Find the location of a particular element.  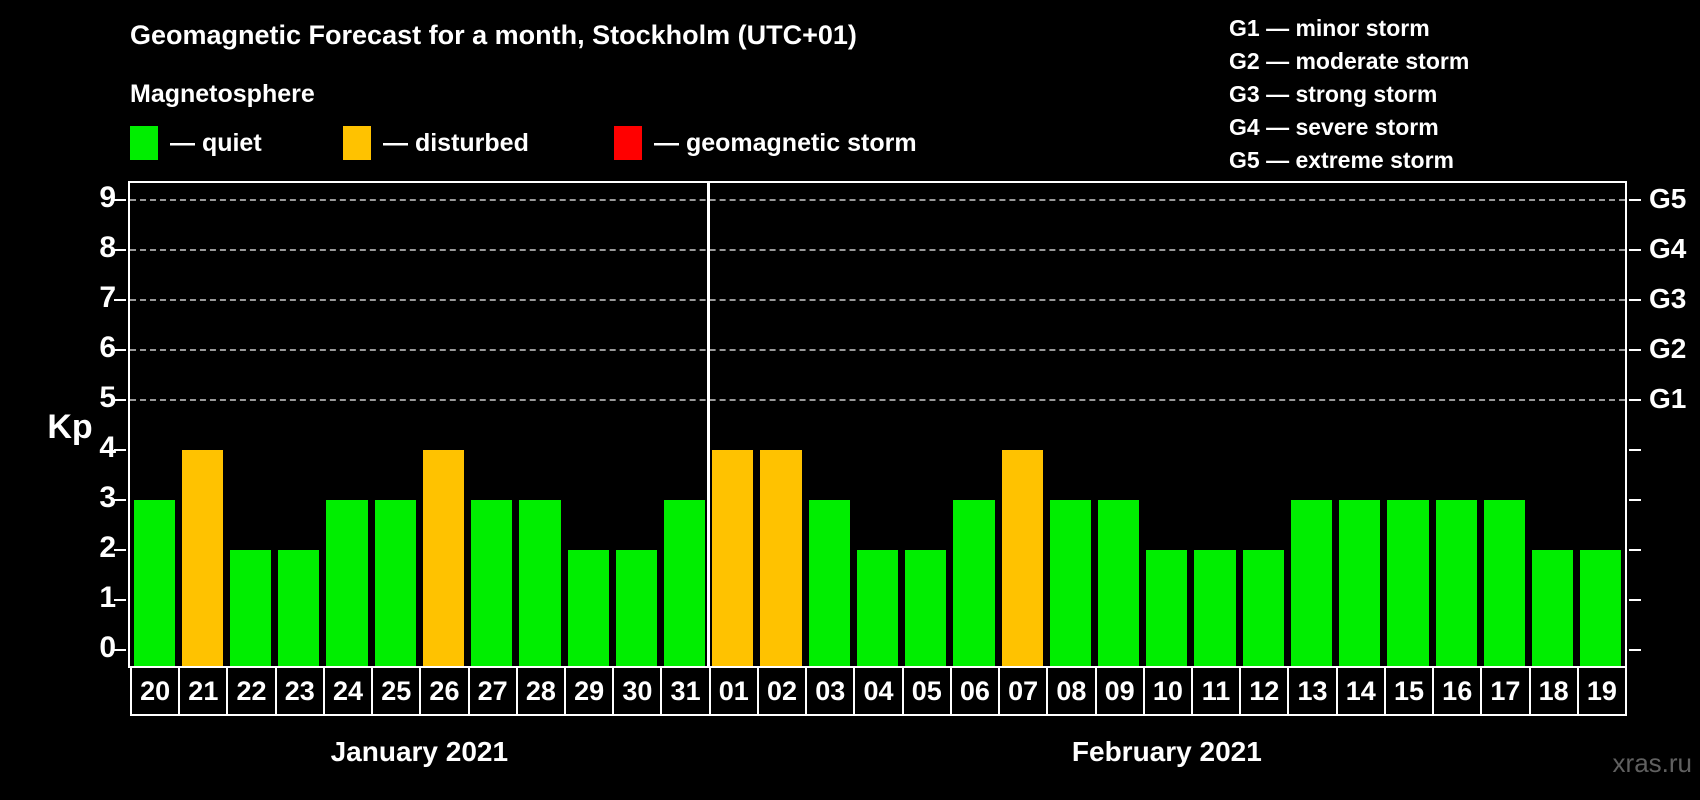

y-axis-tick-label: 4 is located at coordinates (107, 447).